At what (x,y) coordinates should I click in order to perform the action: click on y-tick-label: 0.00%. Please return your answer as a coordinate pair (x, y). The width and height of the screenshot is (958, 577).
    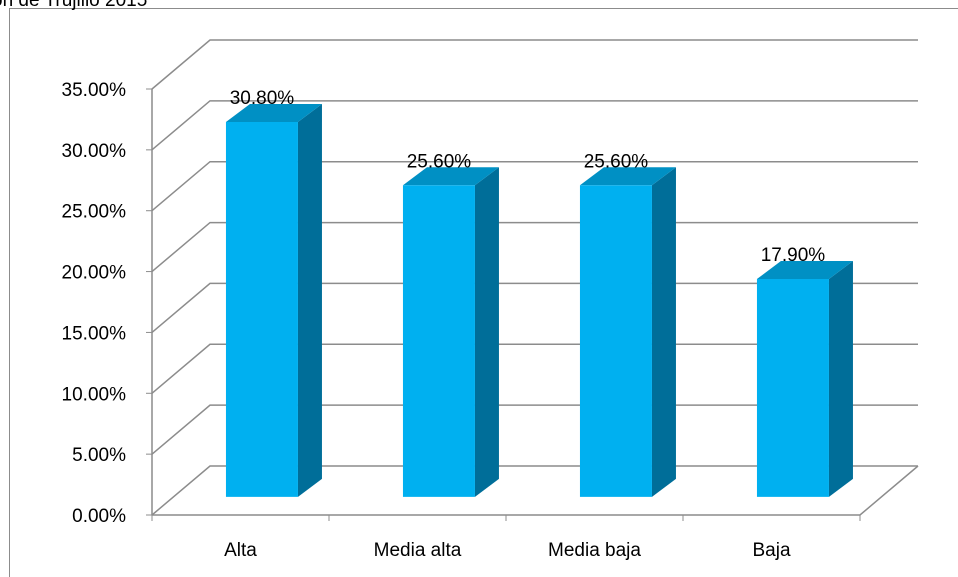
    Looking at the image, I should click on (99, 516).